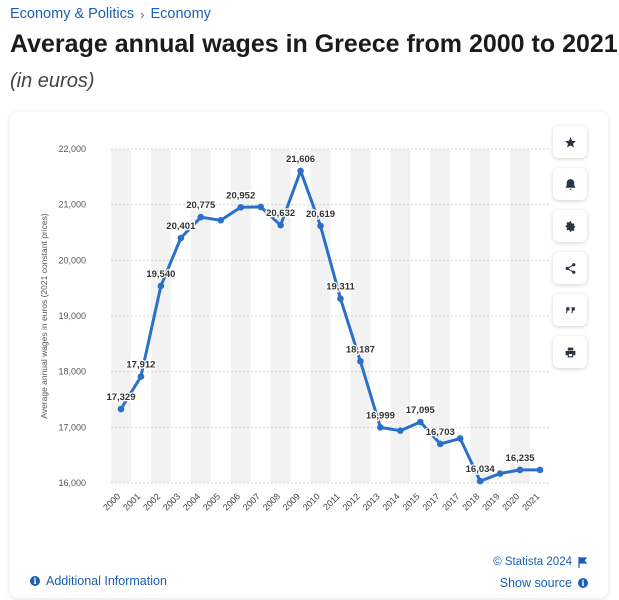 This screenshot has height=600, width=619. I want to click on data-label: 16,235, so click(521, 458).